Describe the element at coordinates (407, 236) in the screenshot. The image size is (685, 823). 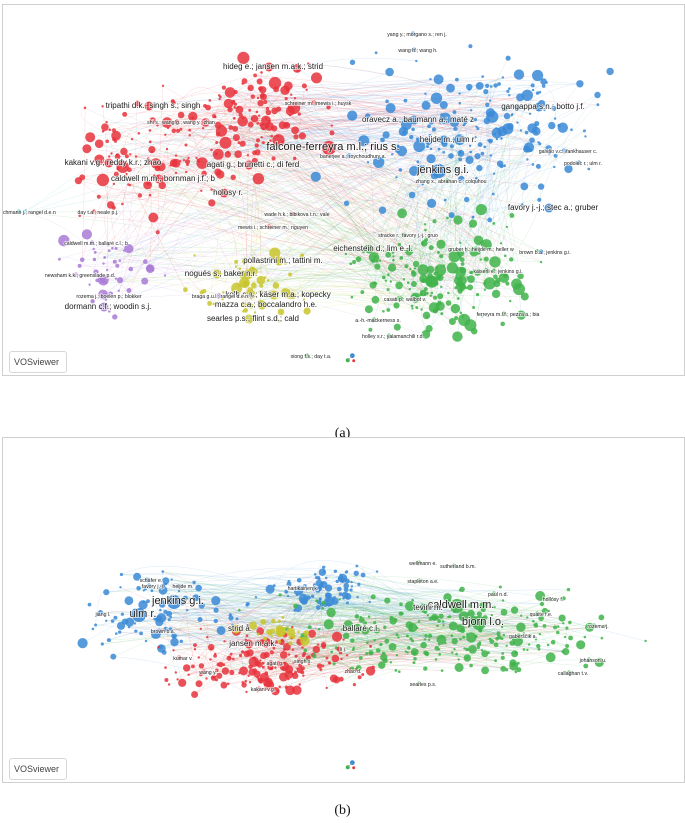
I see `node-label: stracke r.; favory j.-j.; gruo` at that location.